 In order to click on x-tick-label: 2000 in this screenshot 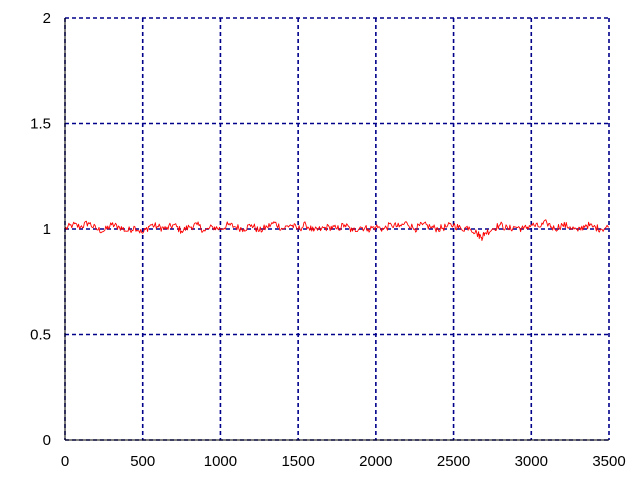, I will do `click(375, 461)`.